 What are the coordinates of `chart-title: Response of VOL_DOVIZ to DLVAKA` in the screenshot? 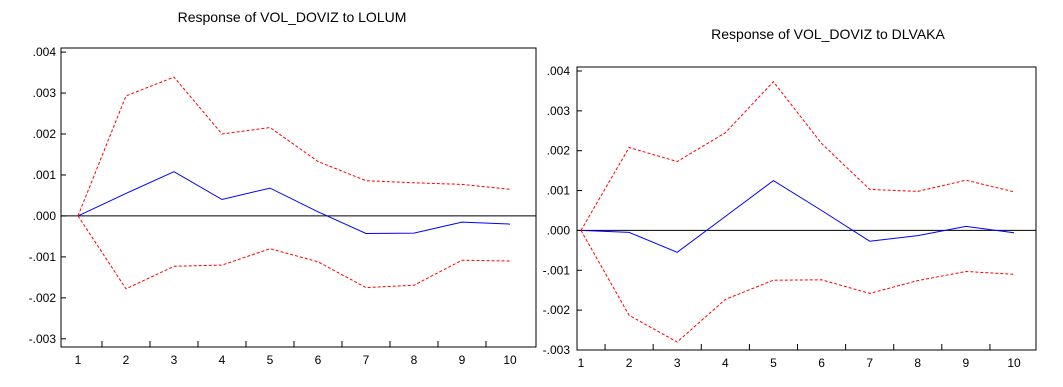 It's located at (828, 34).